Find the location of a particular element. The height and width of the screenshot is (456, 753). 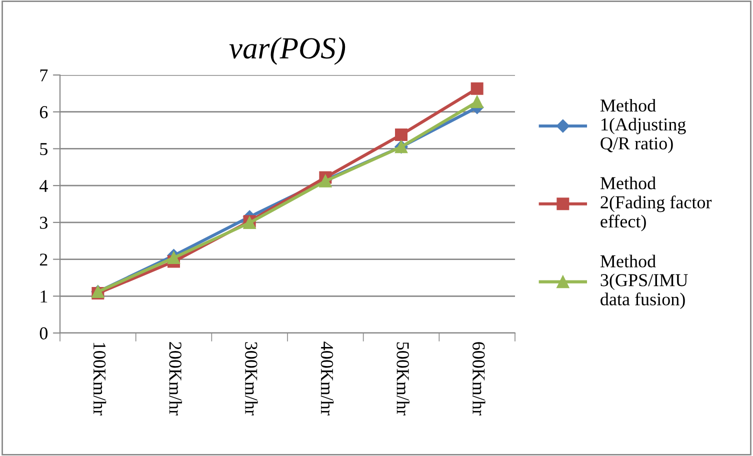

y-tick-label: 2 is located at coordinates (44, 260).